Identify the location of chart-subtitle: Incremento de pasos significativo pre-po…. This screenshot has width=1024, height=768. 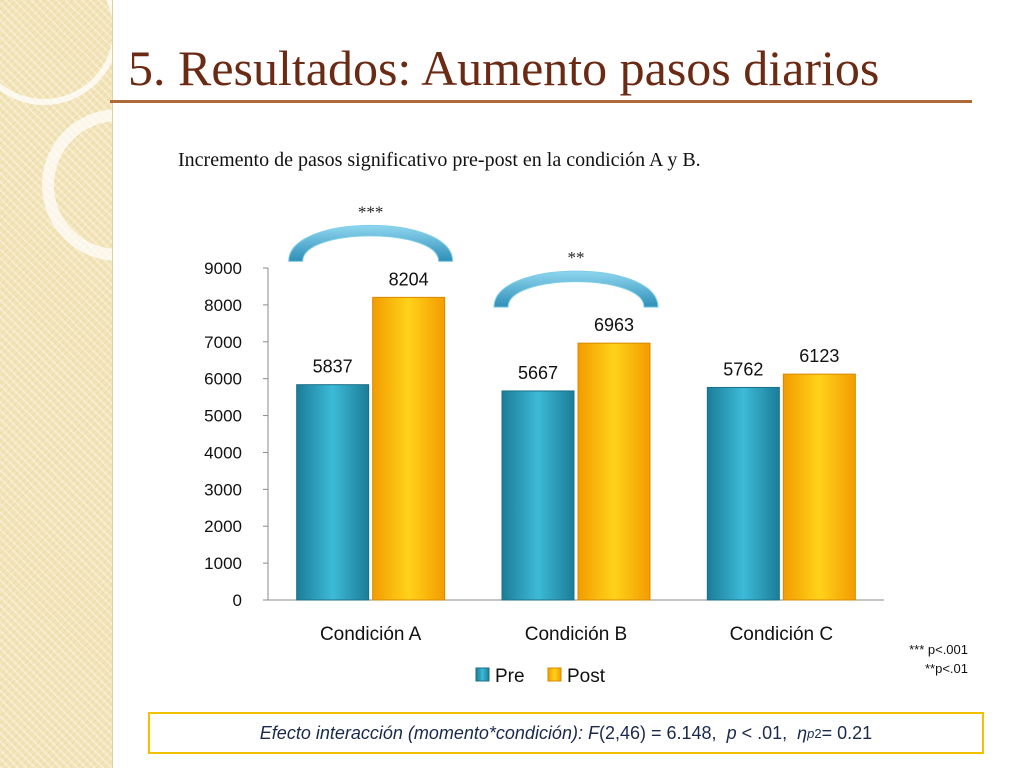
(439, 160).